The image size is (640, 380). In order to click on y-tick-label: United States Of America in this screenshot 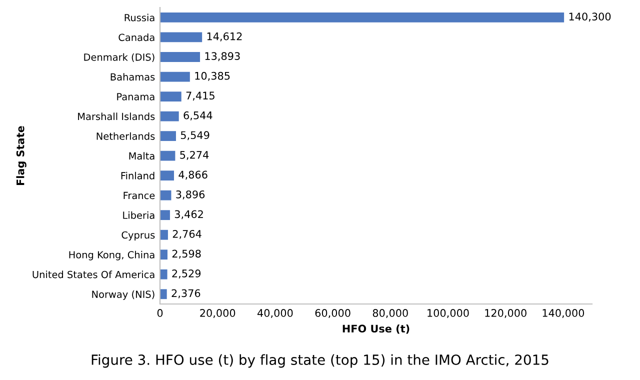, I will do `click(93, 274)`.